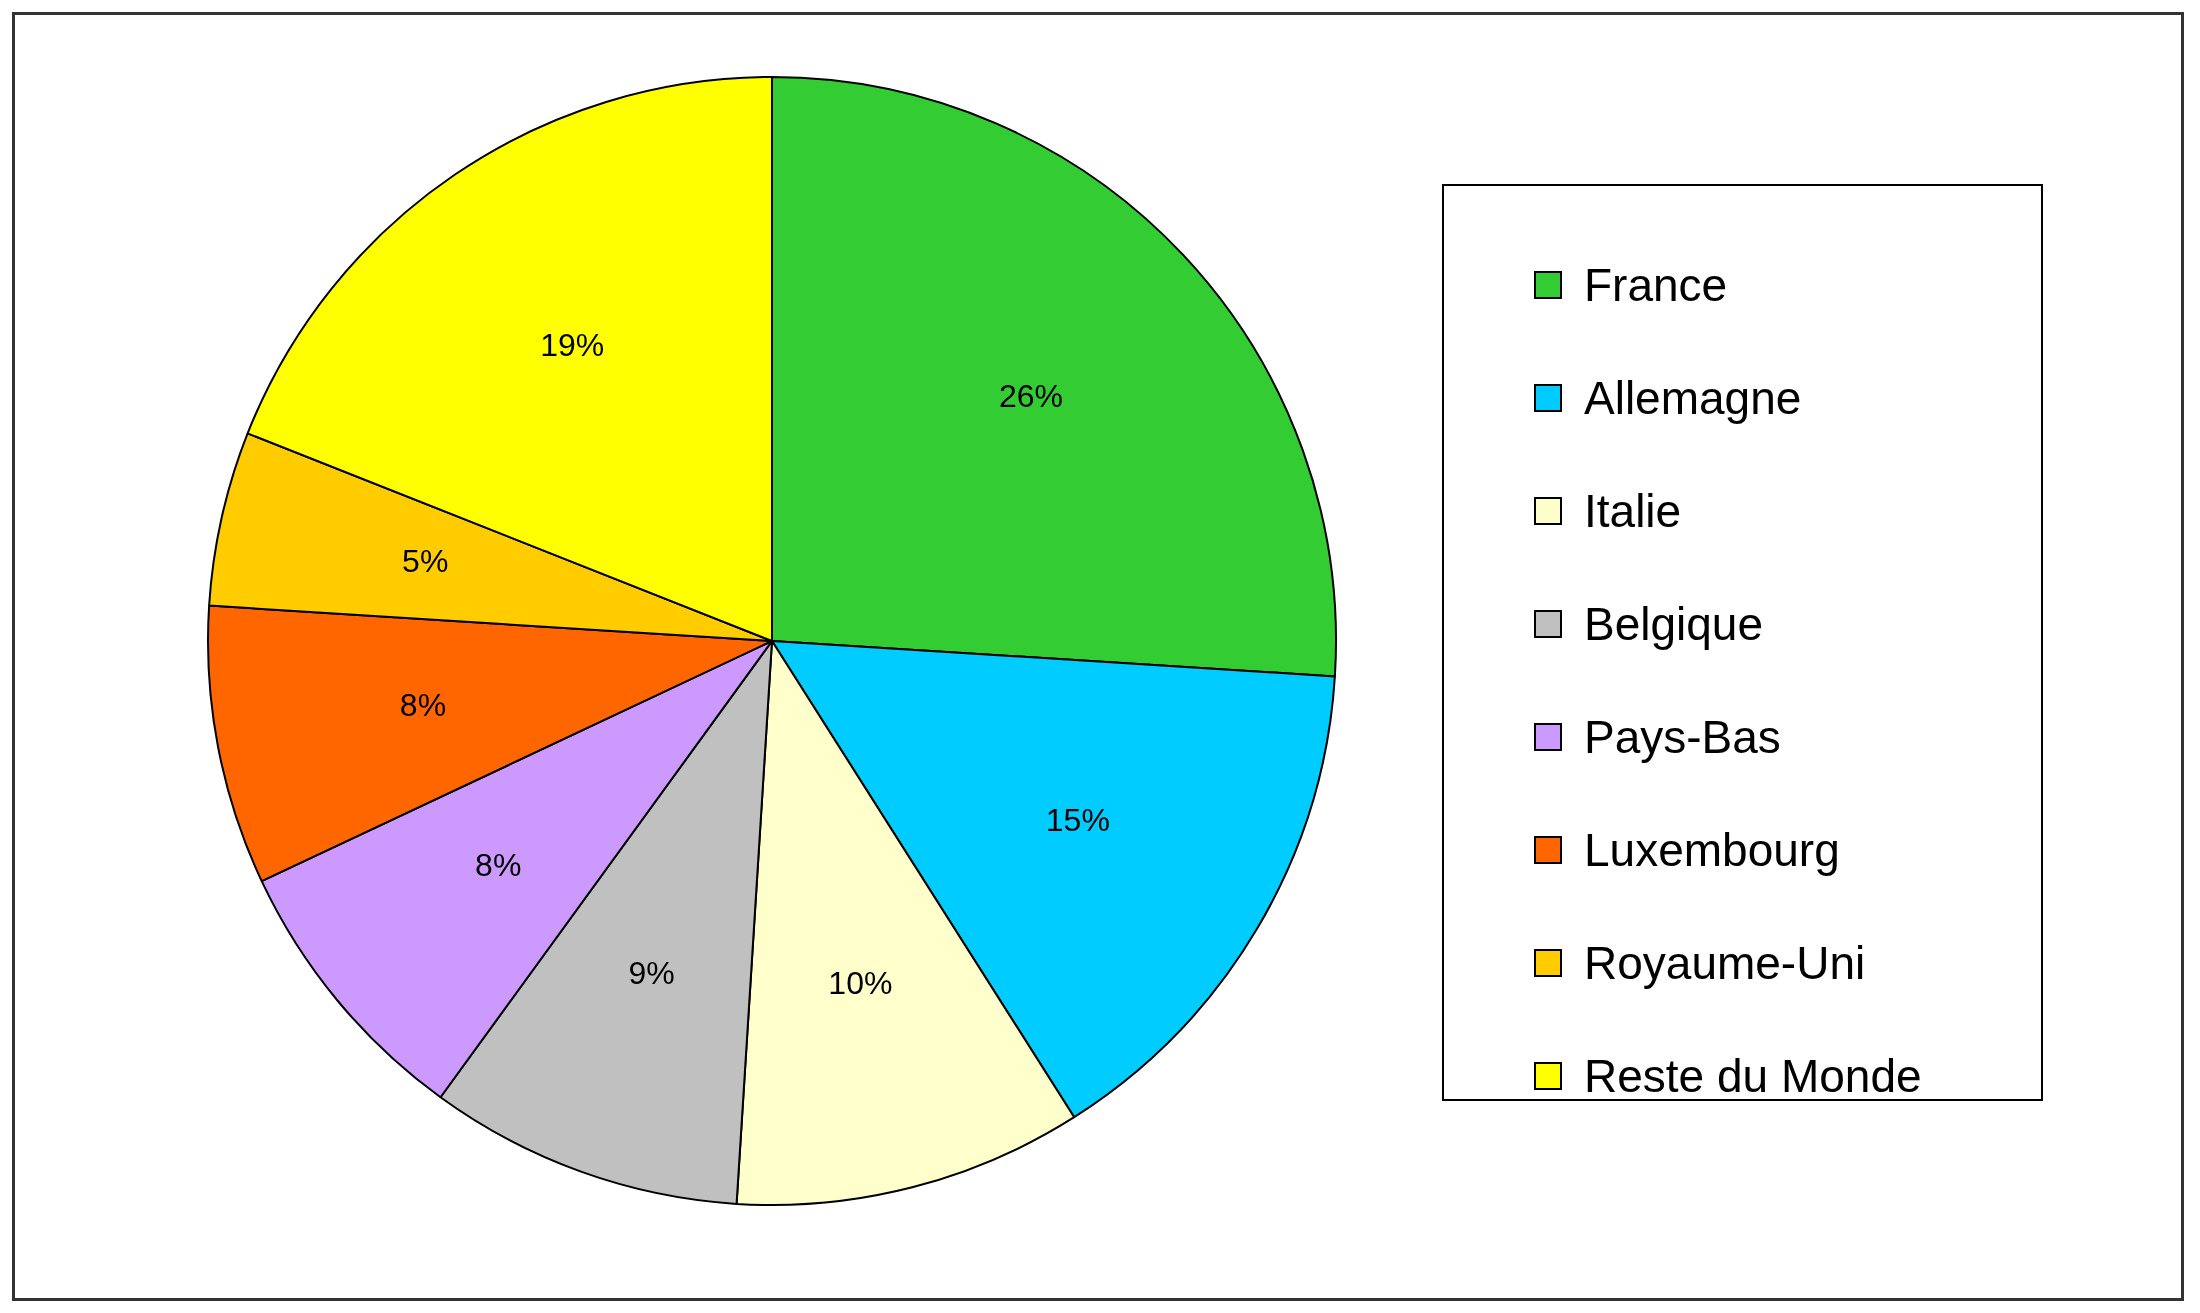 This screenshot has height=1313, width=2200. Describe the element at coordinates (572, 344) in the screenshot. I see `data-label: 19%` at that location.